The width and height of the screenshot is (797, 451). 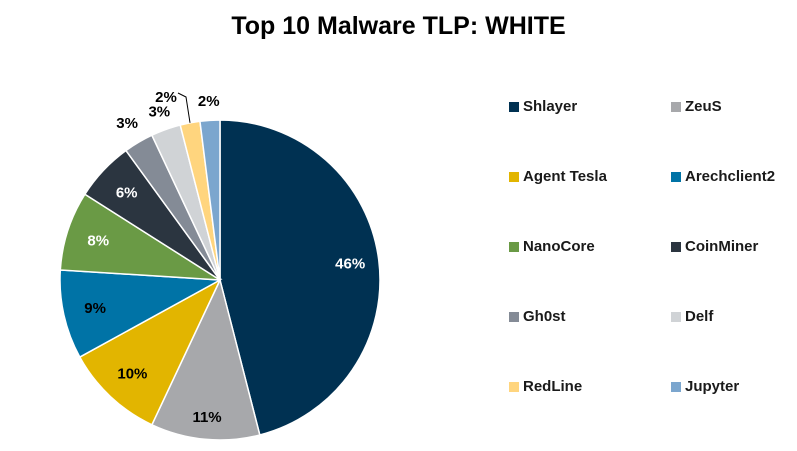 I want to click on legend-item: Gh0st, so click(x=537, y=316).